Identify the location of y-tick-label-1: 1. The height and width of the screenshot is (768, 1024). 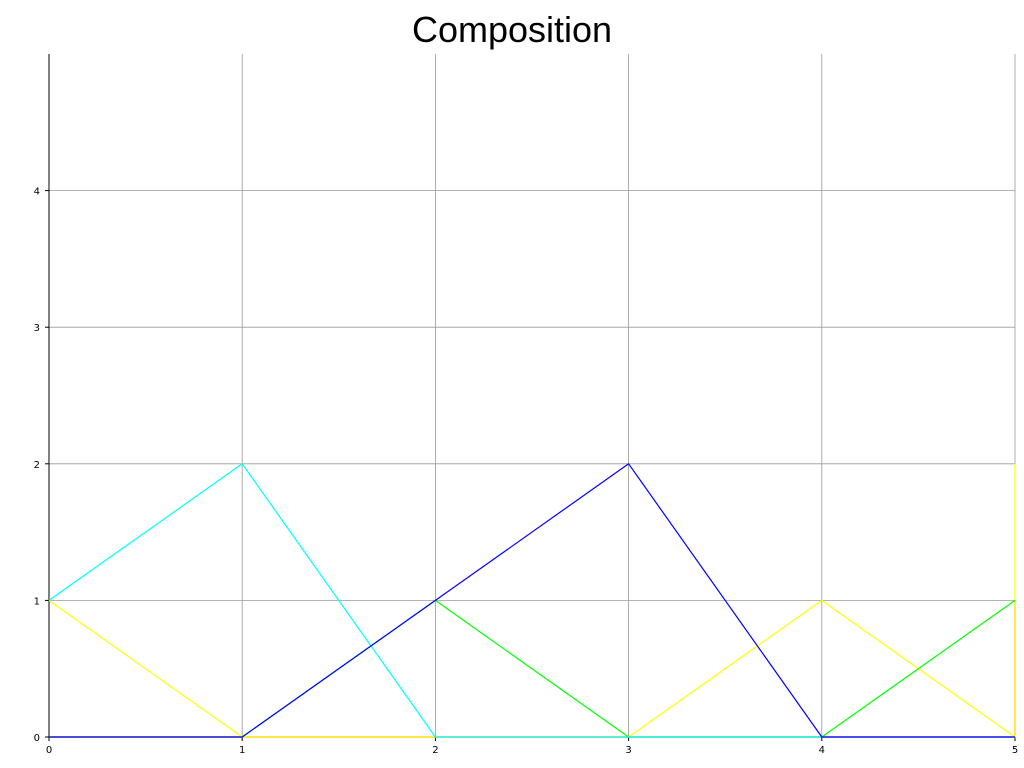
(37, 601).